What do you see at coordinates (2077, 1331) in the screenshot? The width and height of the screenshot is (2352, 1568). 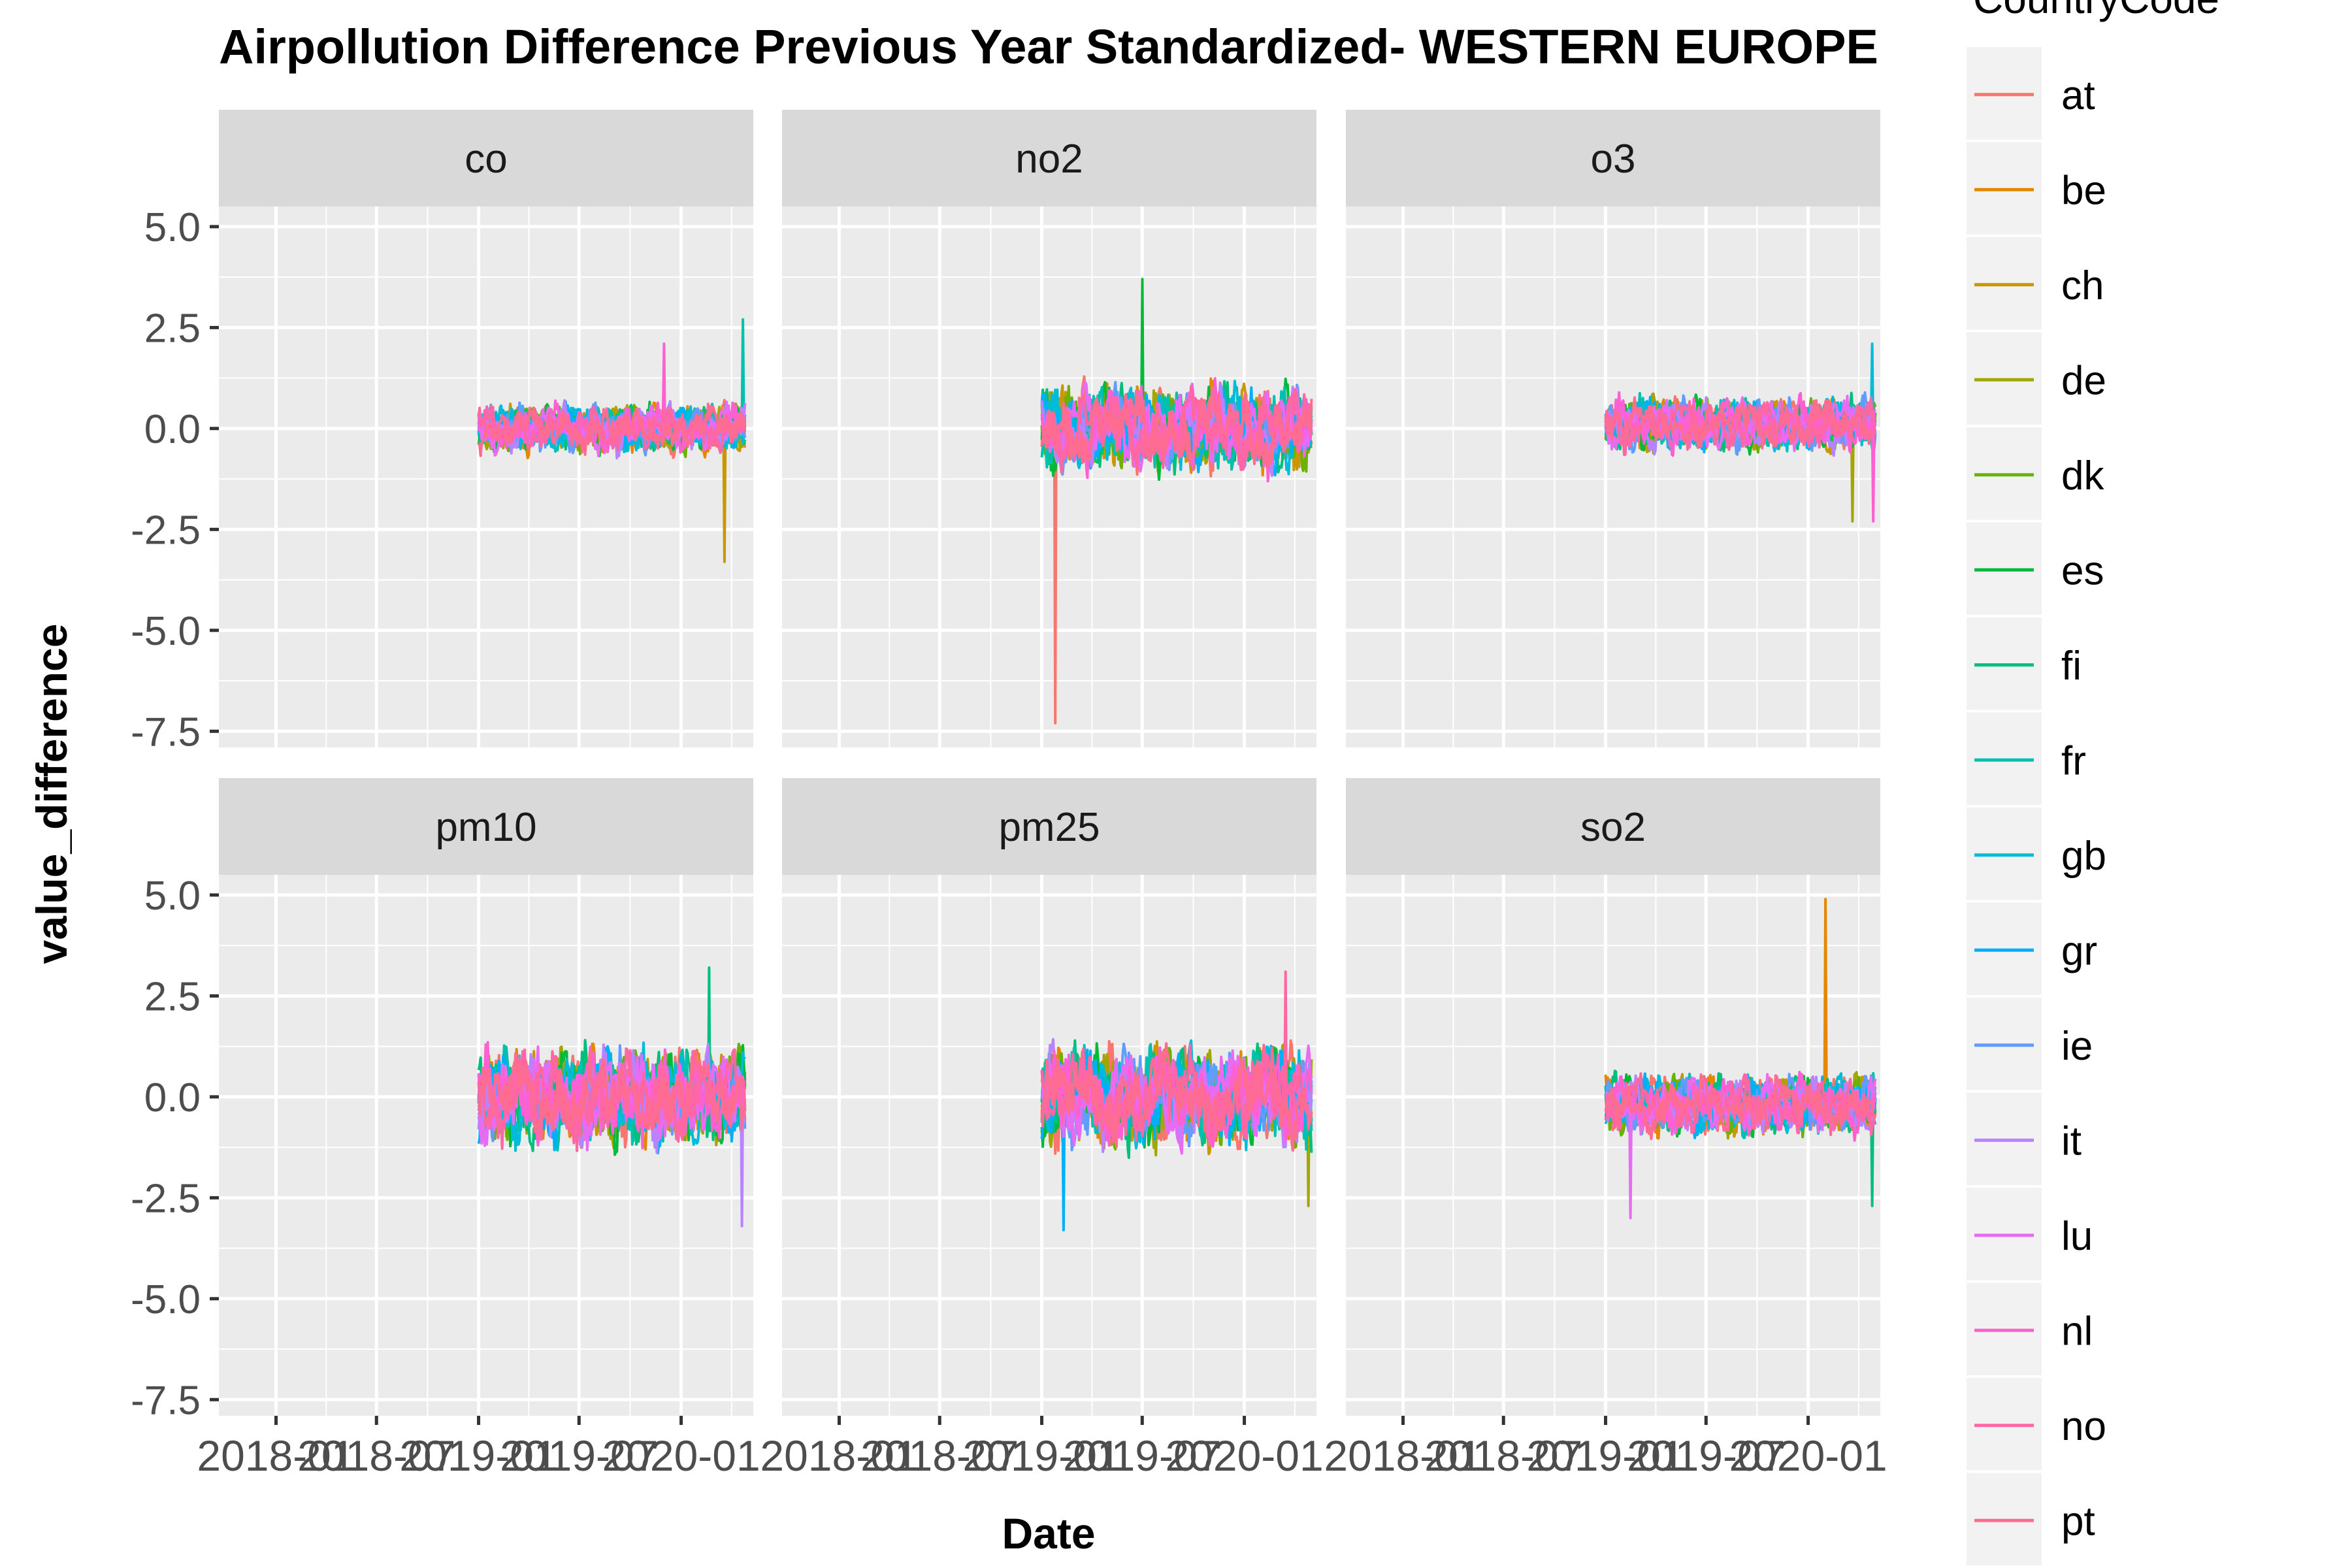 I see `legend-label: nl` at bounding box center [2077, 1331].